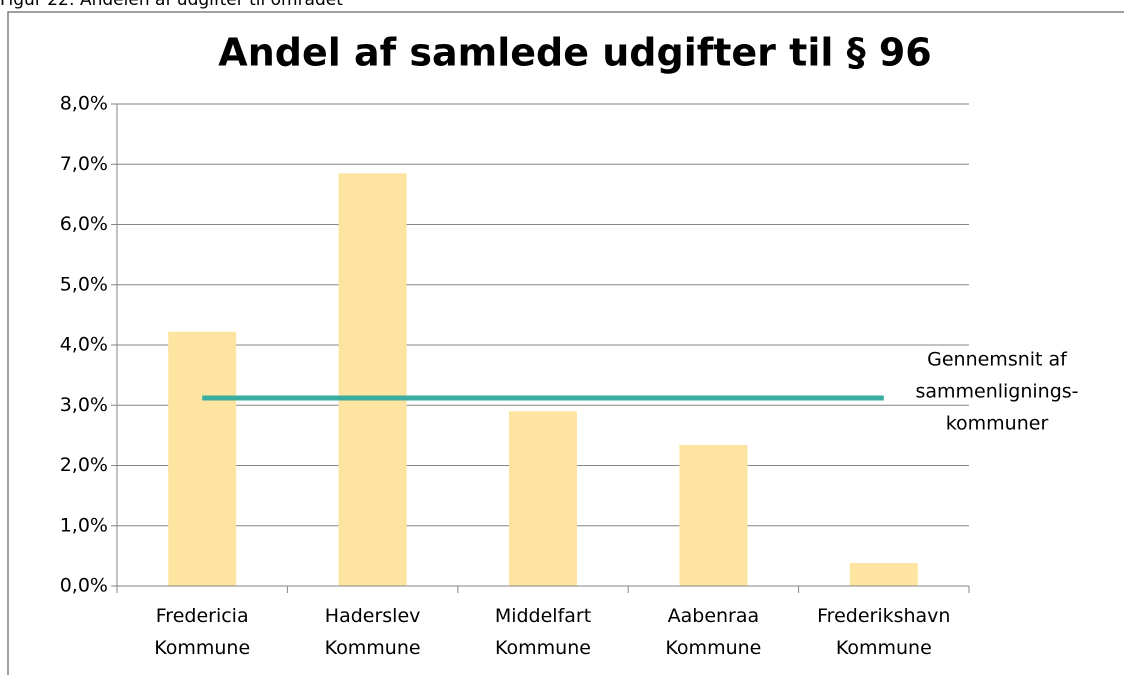  I want to click on x-tick-label: Fredericia Kommune, so click(202, 632).